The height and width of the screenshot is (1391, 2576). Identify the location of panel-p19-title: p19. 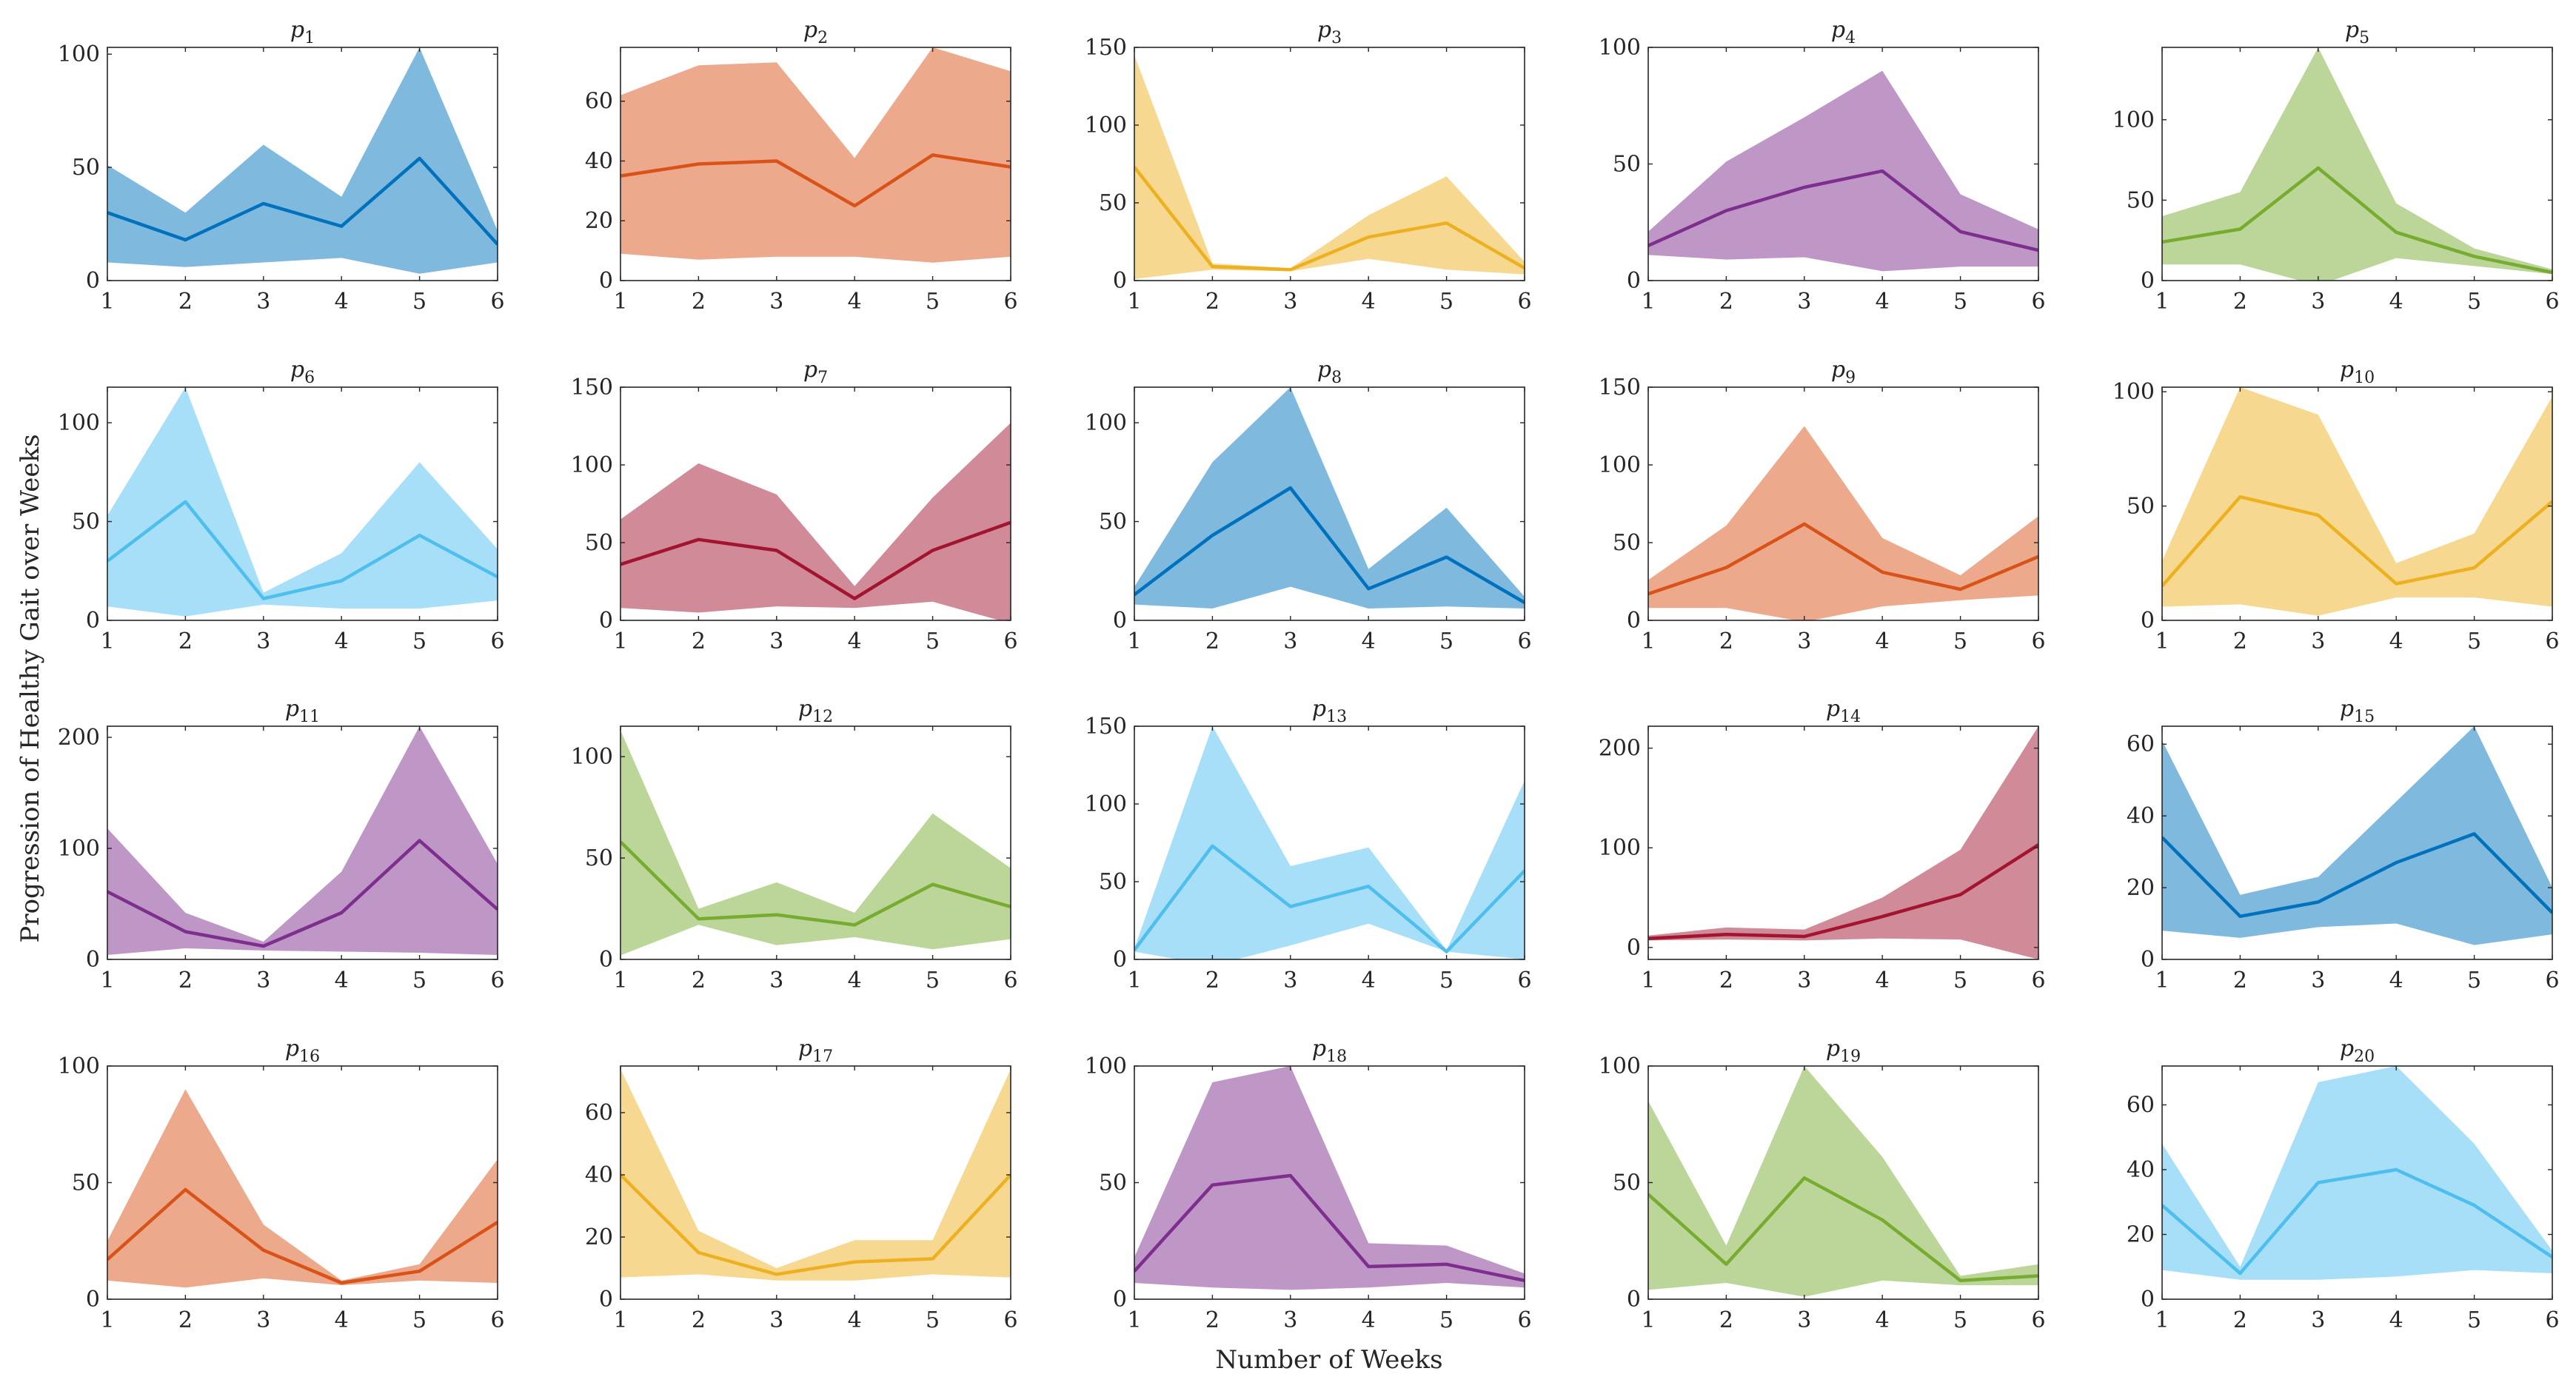
(1843, 1051).